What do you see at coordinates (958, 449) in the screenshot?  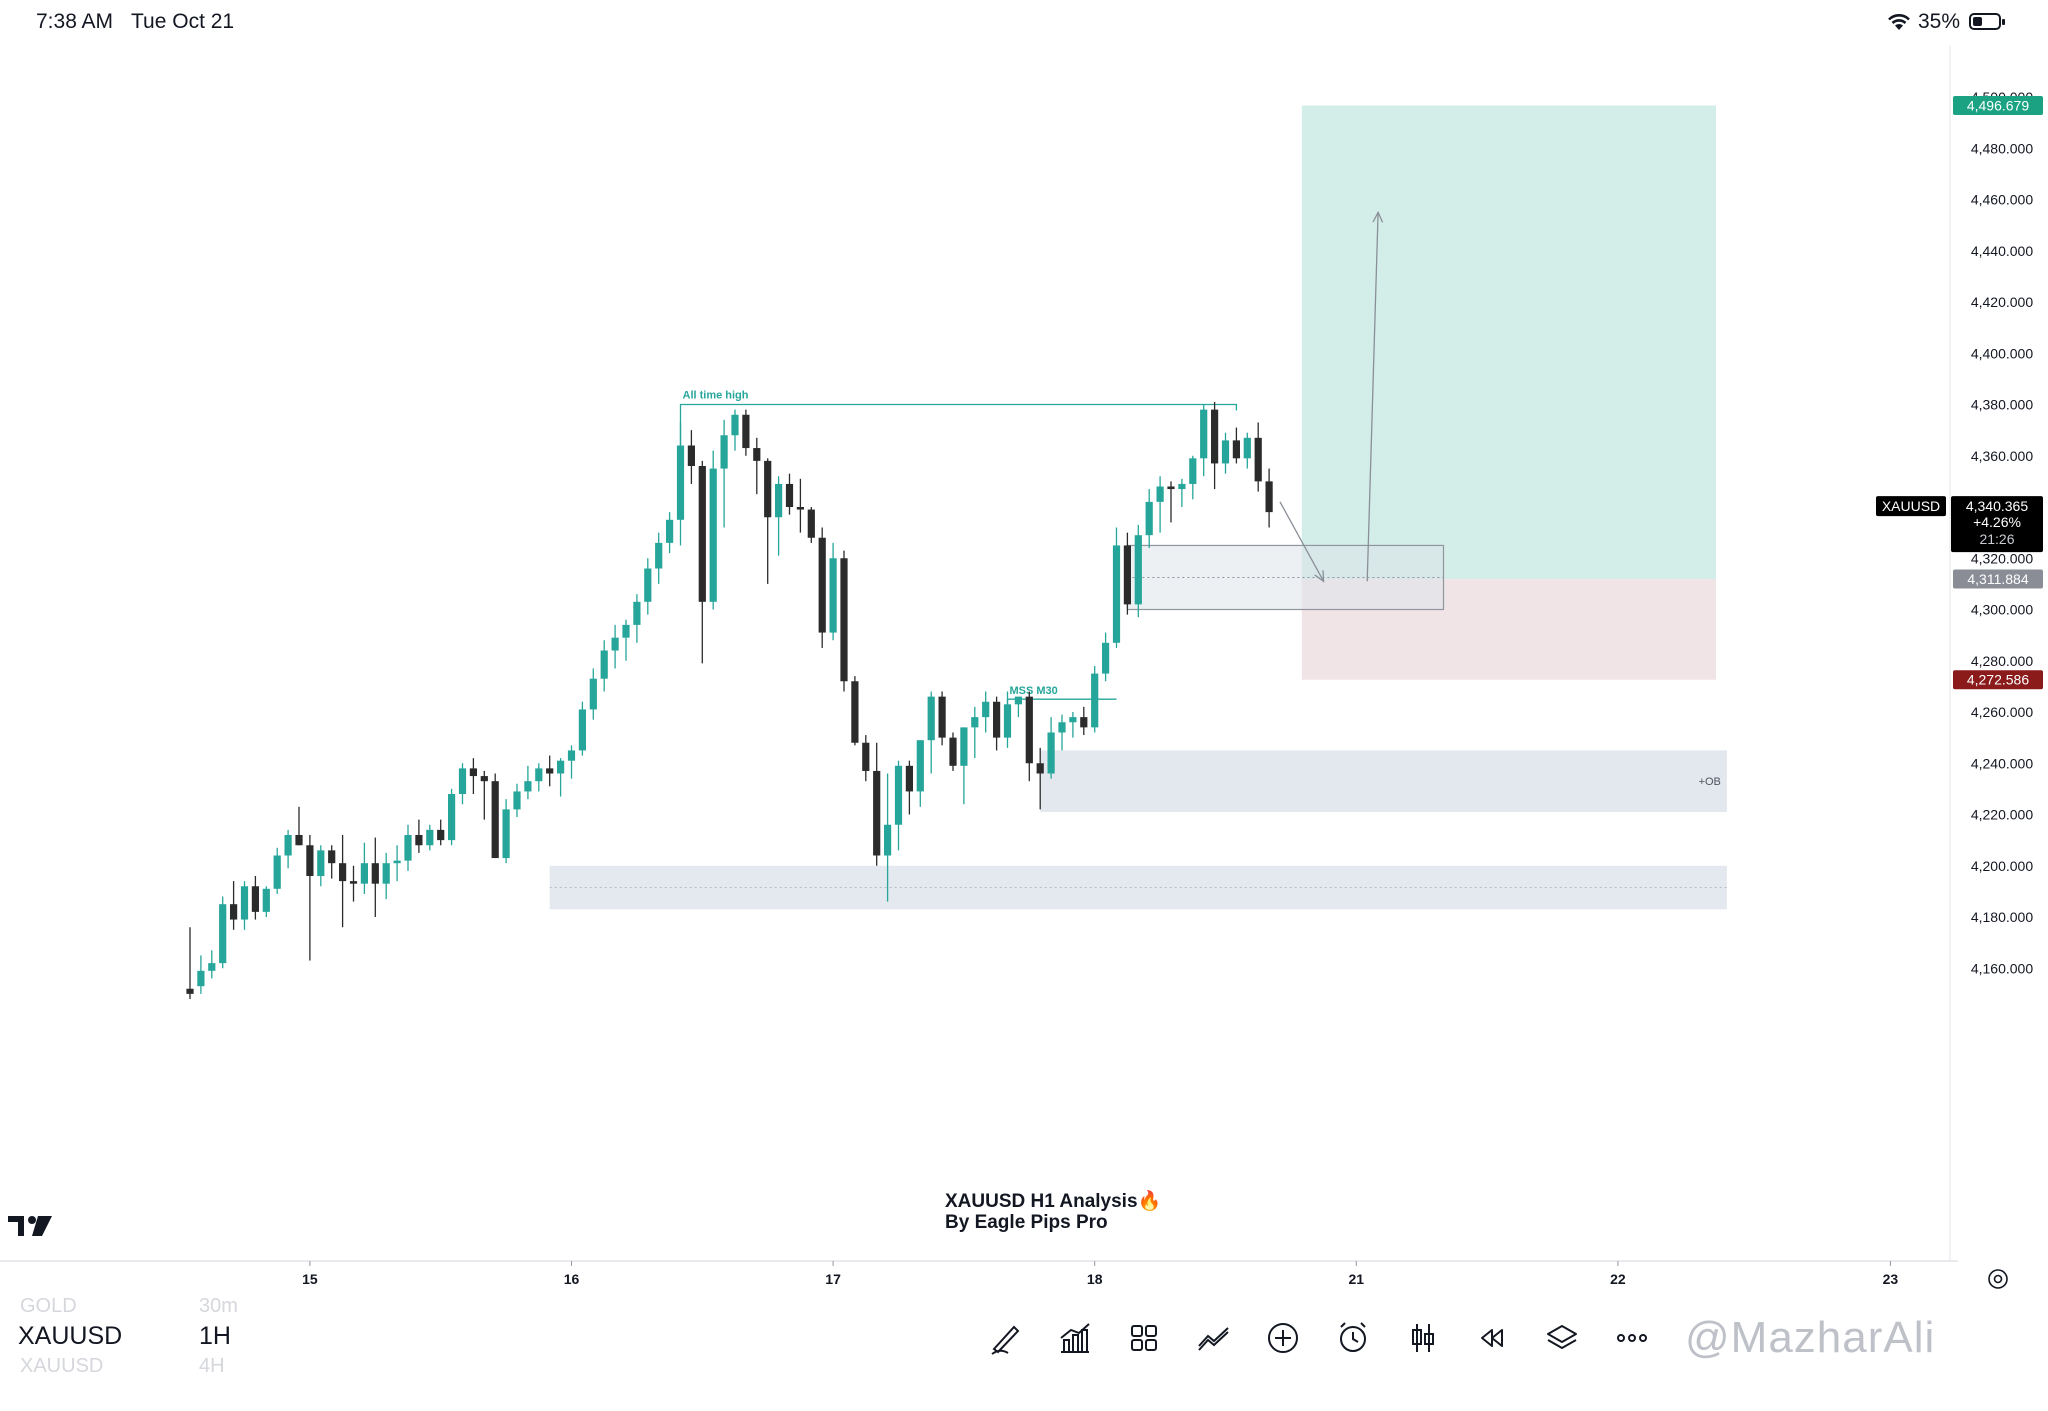 I see `all-time-high-line` at bounding box center [958, 449].